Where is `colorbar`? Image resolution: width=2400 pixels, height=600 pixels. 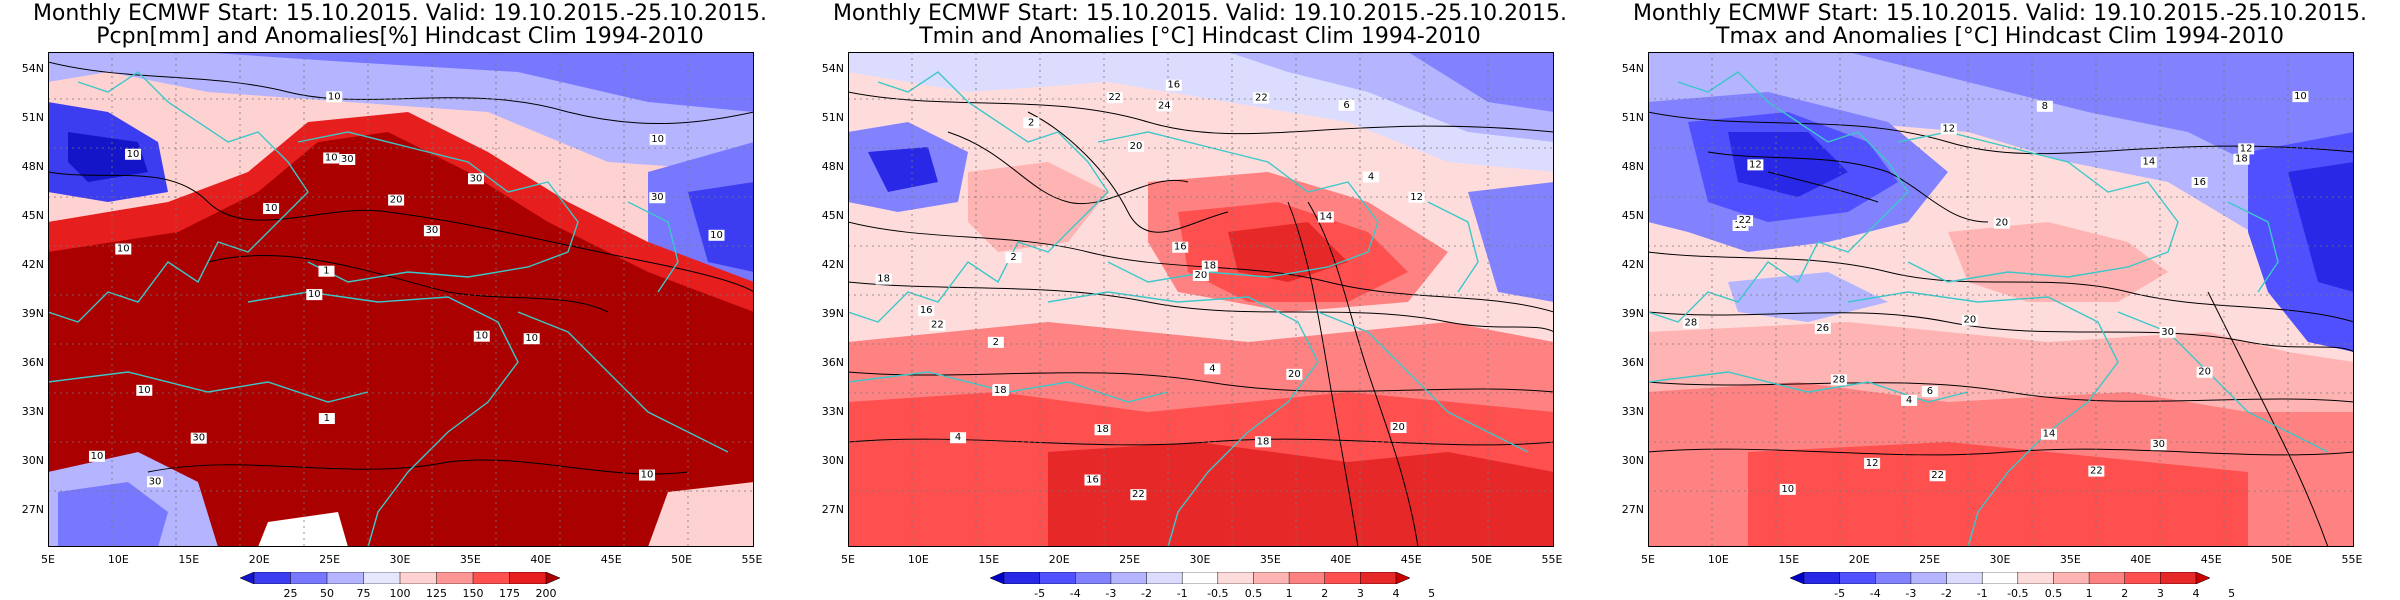
colorbar is located at coordinates (2000, 578).